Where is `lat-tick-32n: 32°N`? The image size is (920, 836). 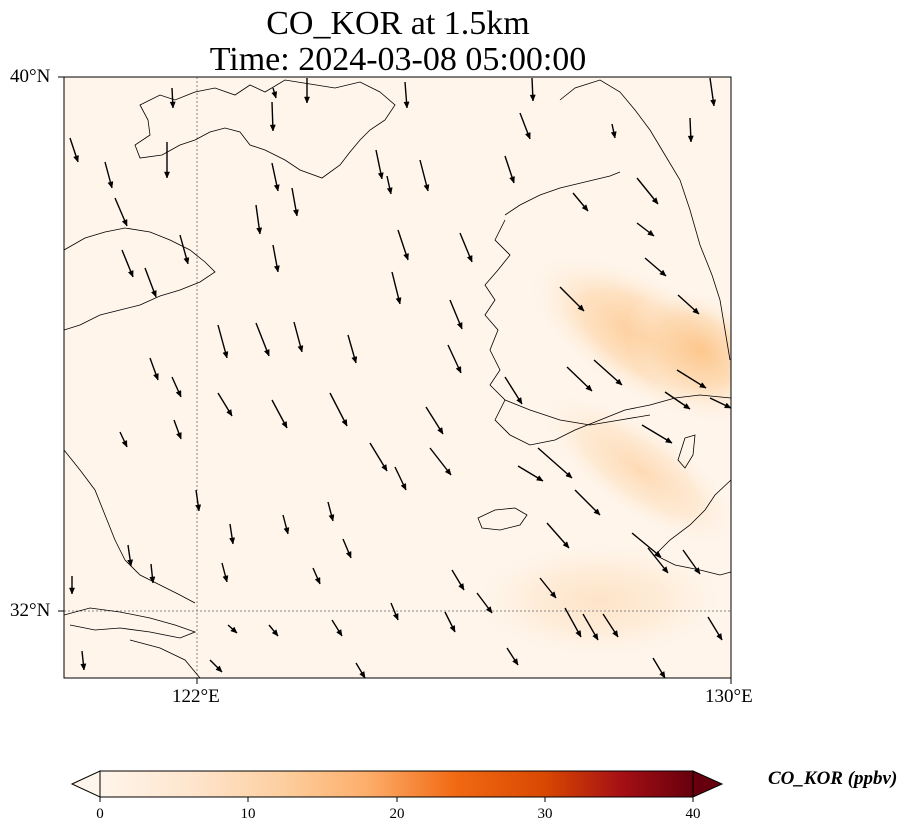
lat-tick-32n: 32°N is located at coordinates (30, 610).